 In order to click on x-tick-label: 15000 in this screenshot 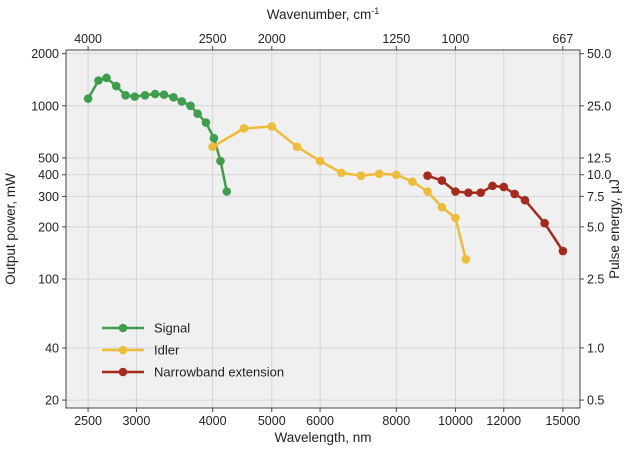, I will do `click(563, 421)`.